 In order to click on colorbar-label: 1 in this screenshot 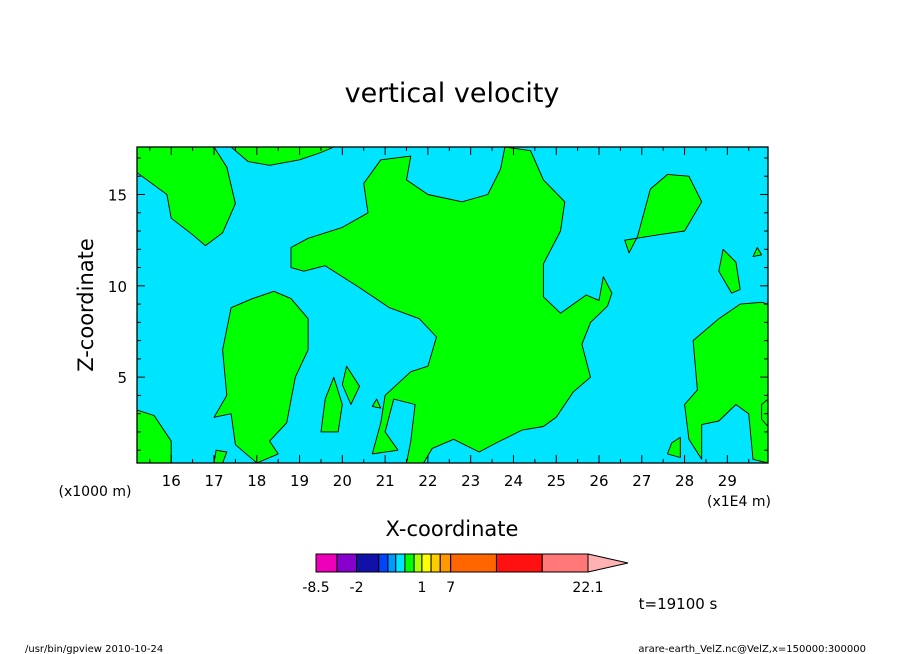, I will do `click(421, 588)`.